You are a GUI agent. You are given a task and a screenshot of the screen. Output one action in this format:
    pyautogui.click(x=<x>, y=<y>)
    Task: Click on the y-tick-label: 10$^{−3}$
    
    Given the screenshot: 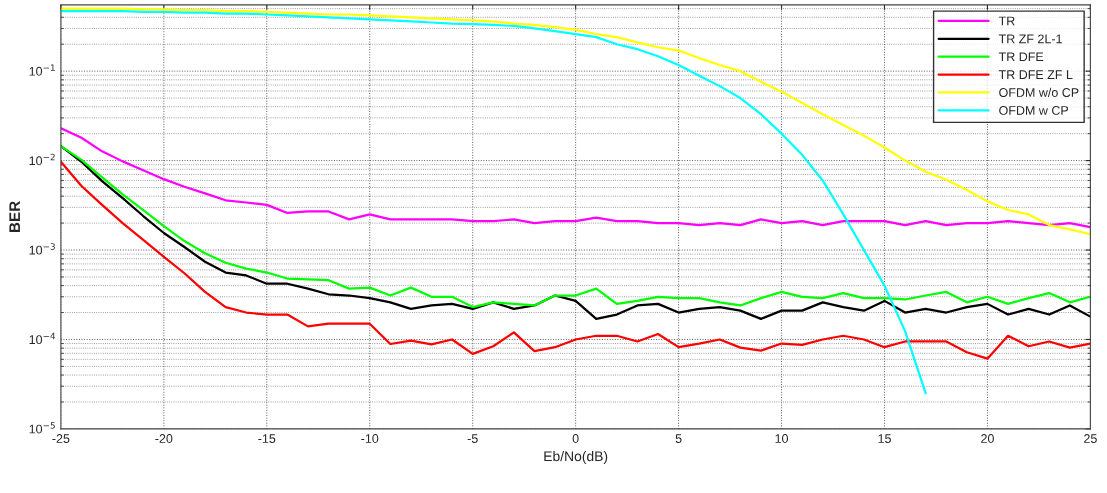 What is the action you would take?
    pyautogui.click(x=42, y=249)
    